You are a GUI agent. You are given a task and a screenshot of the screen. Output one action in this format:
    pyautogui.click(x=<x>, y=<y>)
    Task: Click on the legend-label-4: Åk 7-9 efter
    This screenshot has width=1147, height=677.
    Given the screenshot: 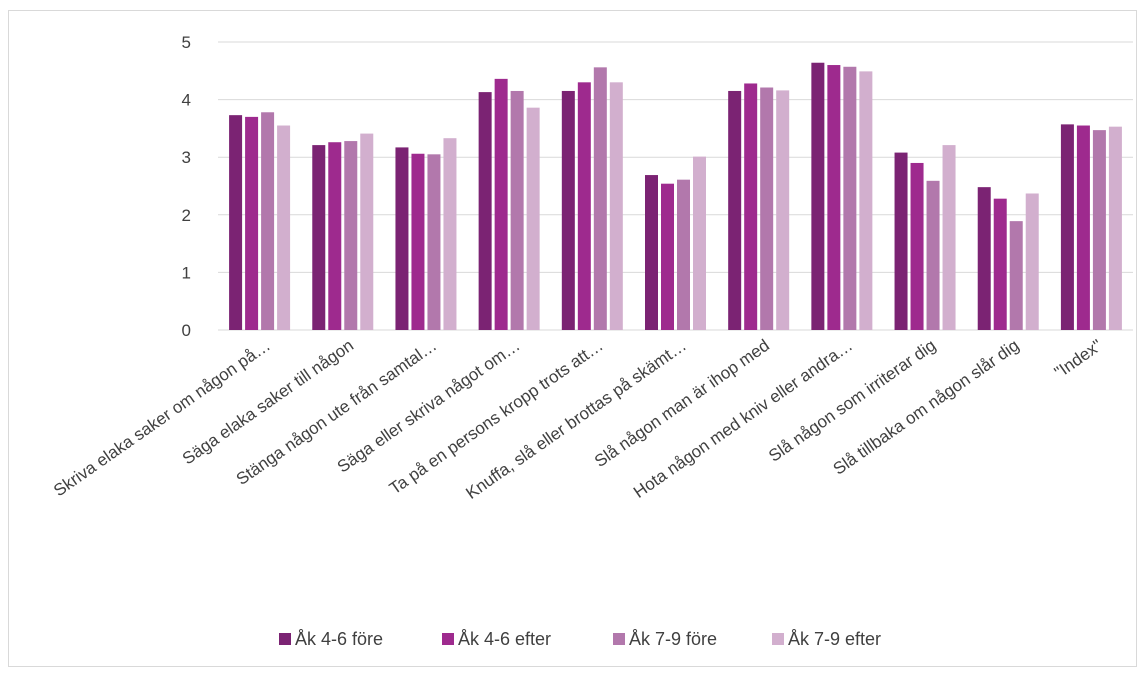 What is the action you would take?
    pyautogui.click(x=834, y=639)
    